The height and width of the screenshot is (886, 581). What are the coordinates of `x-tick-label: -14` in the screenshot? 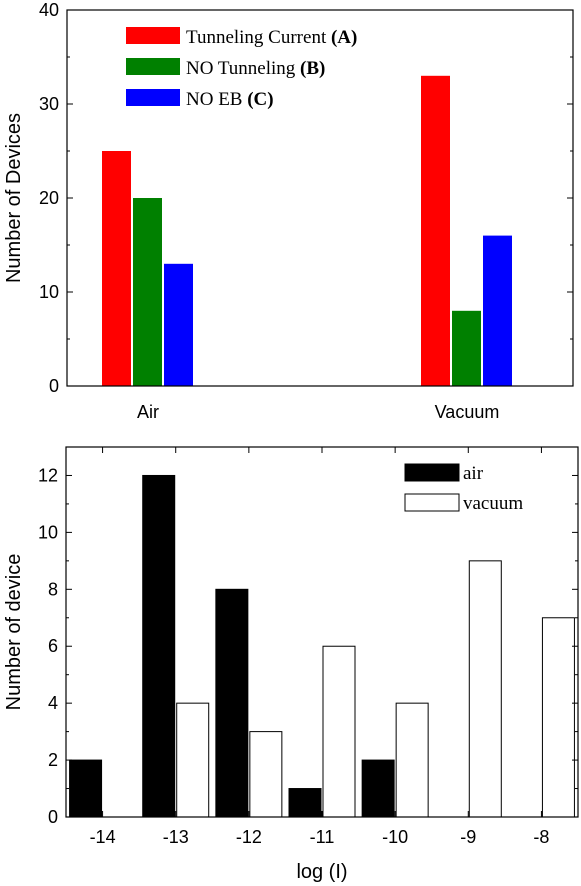 It's located at (103, 837).